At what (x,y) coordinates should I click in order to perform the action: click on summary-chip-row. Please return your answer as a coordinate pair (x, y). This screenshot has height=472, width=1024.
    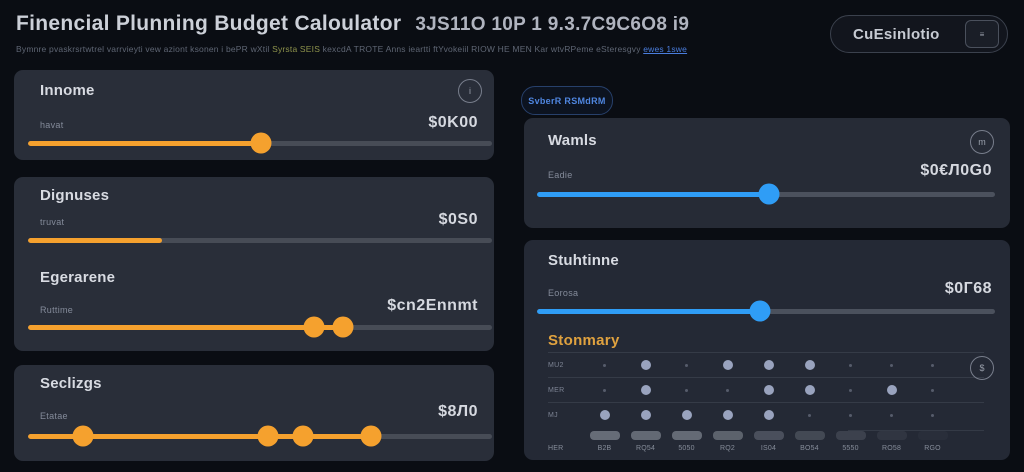
    Looking at the image, I should click on (766, 435).